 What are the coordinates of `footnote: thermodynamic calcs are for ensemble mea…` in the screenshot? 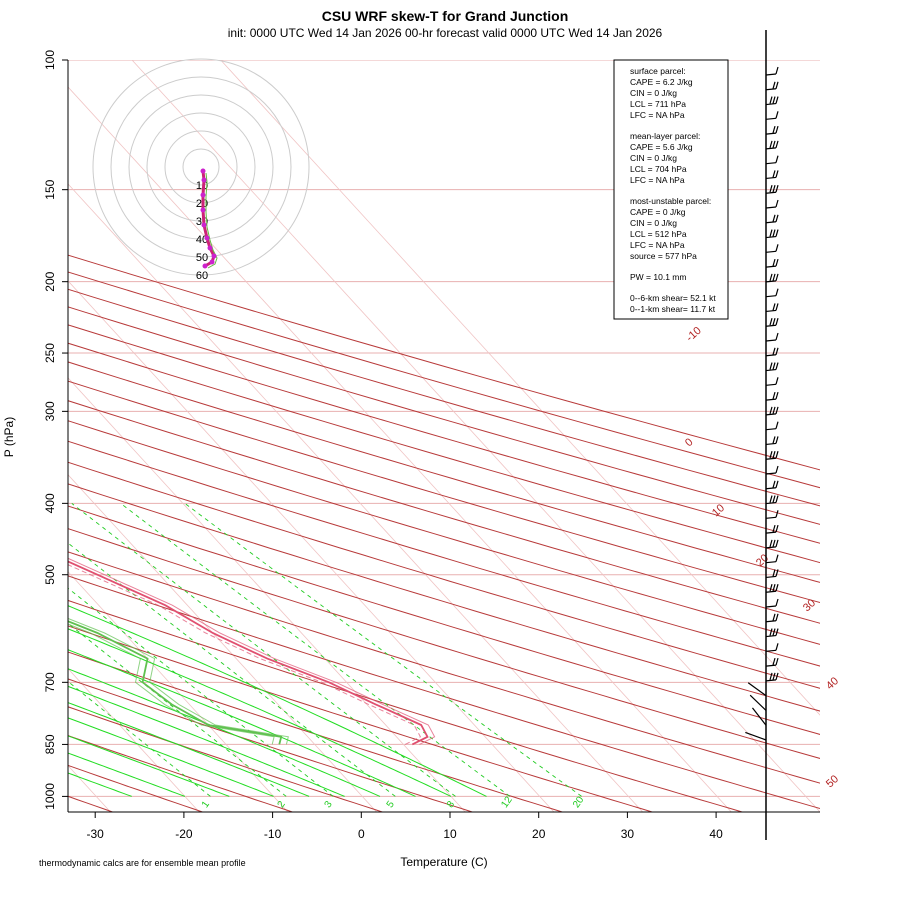 It's located at (142, 863).